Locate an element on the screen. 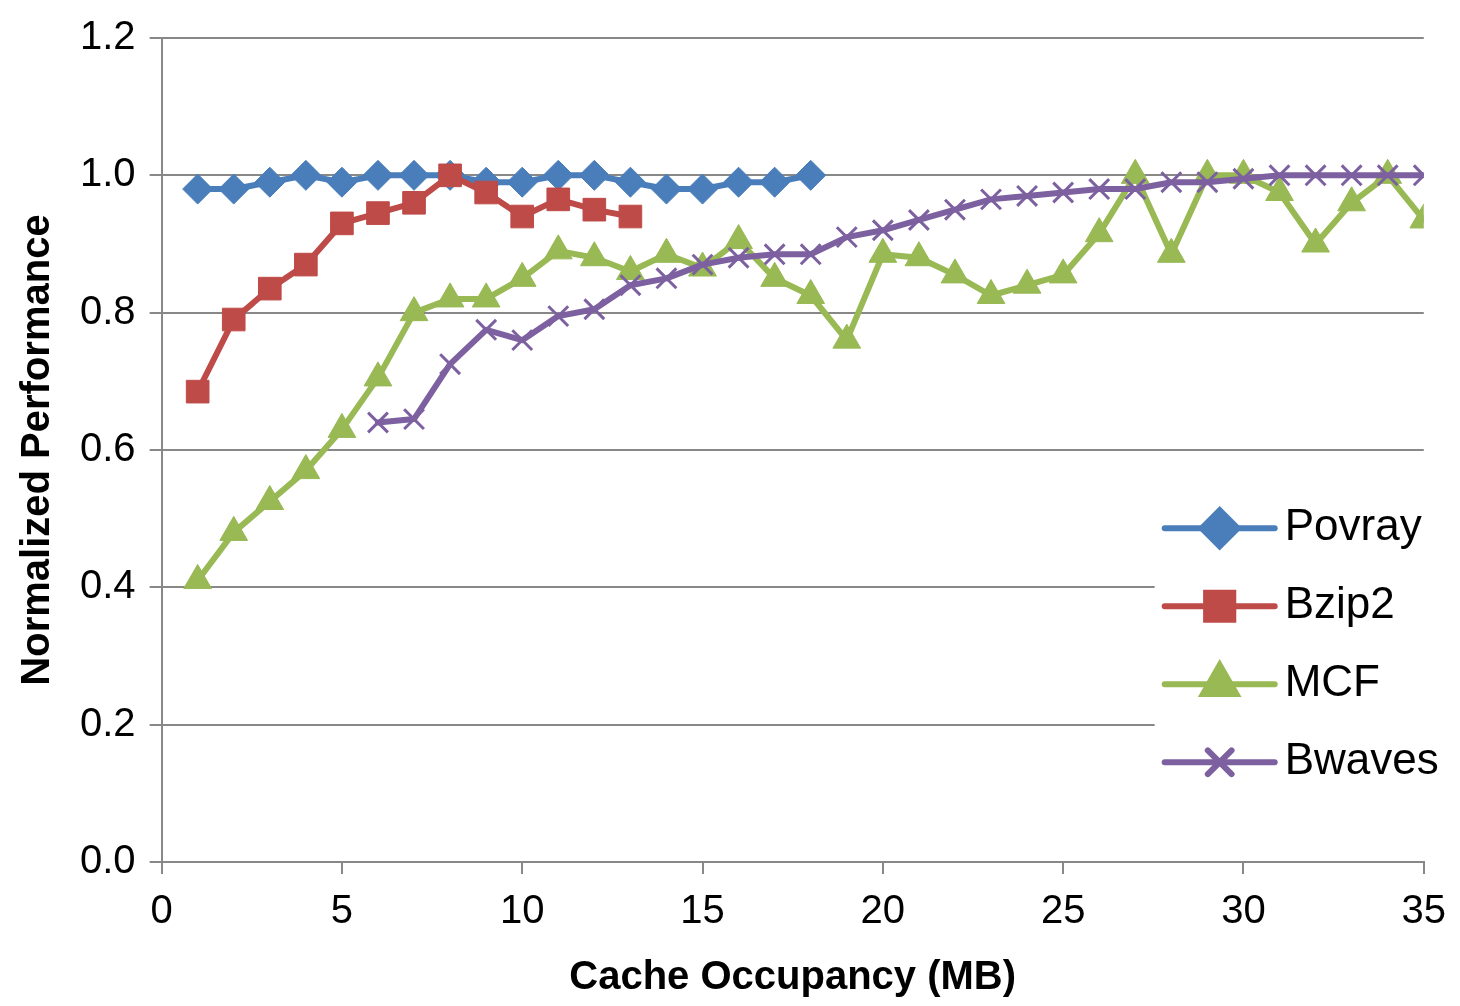 The image size is (1460, 1006). x-tick-label: 20 is located at coordinates (883, 909).